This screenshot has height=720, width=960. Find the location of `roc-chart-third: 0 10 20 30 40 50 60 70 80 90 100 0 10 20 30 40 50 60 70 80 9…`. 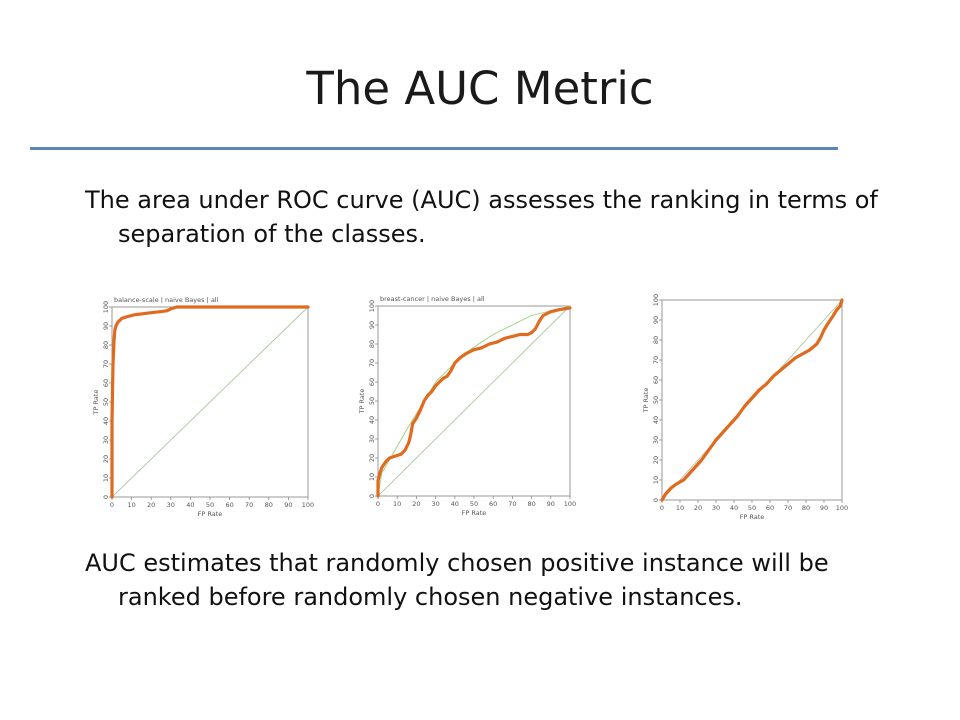

roc-chart-third: 0 10 20 30 40 50 60 70 80 90 100 0 10 20 30 40 50 60 70 80 9… is located at coordinates (743, 404).